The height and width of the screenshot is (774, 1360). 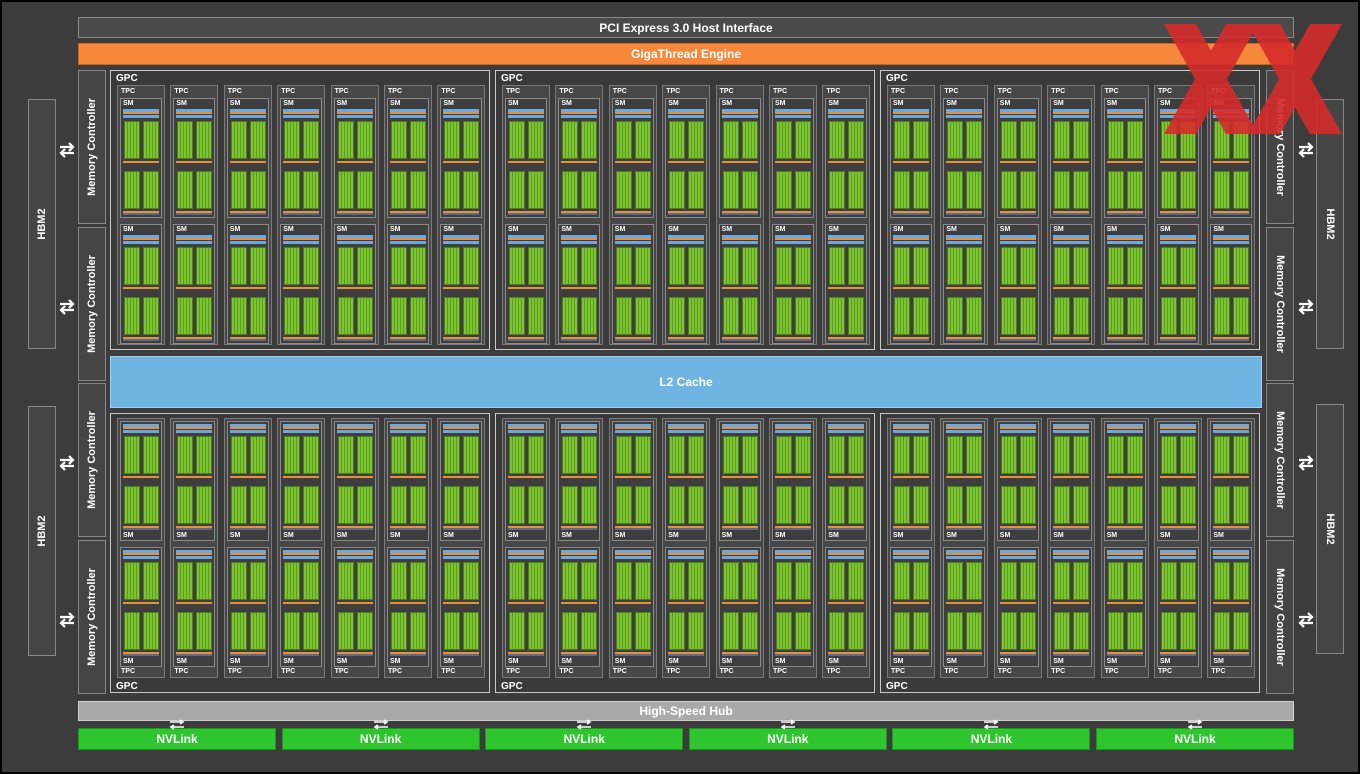 I want to click on gigathread-label: GigaThread Engine, so click(x=685, y=54).